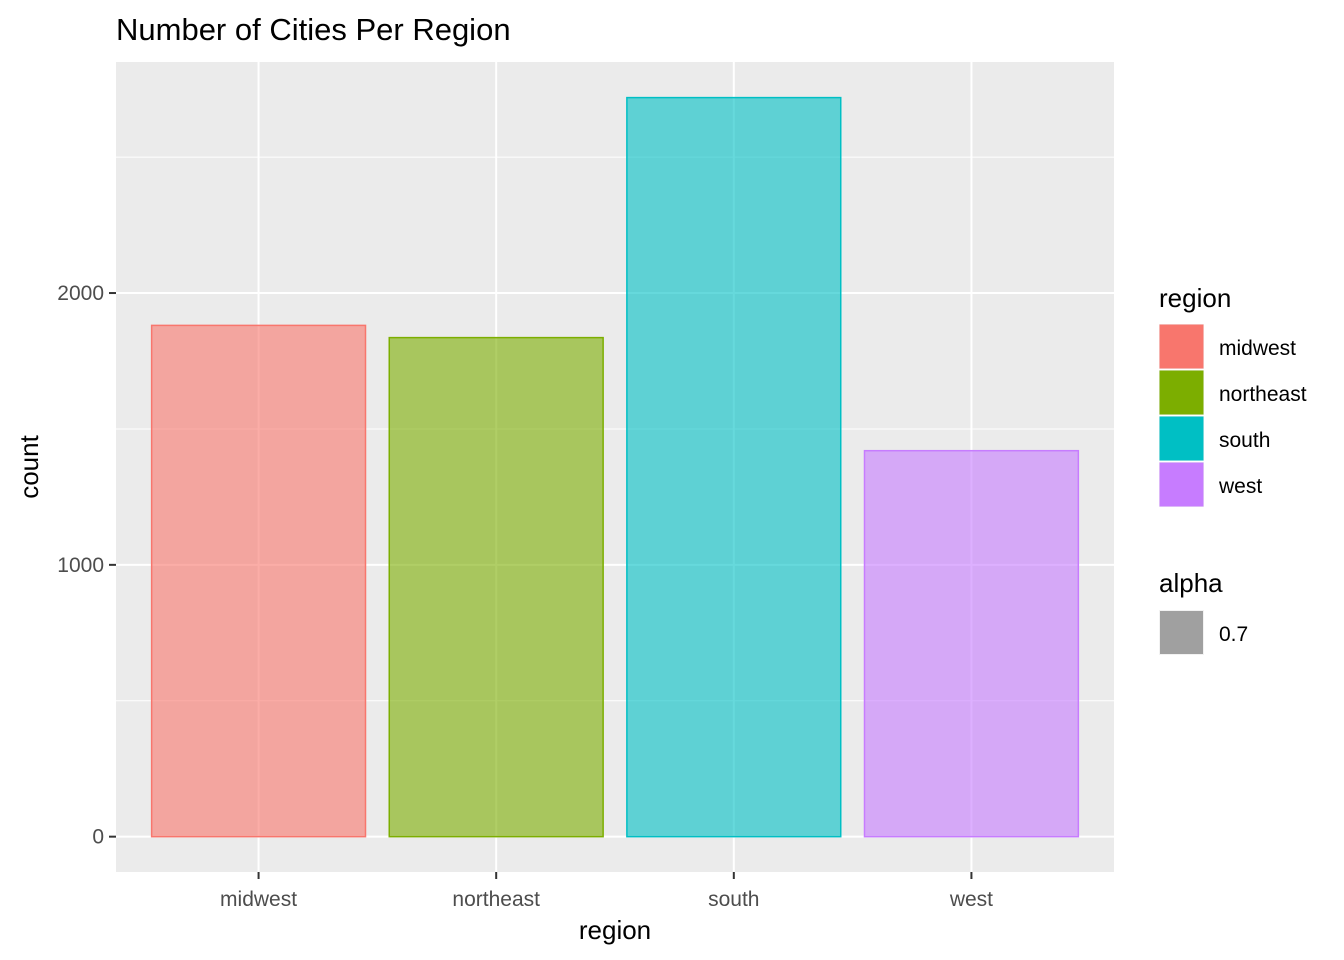  What do you see at coordinates (80, 293) in the screenshot?
I see `y-tick-label: 2000` at bounding box center [80, 293].